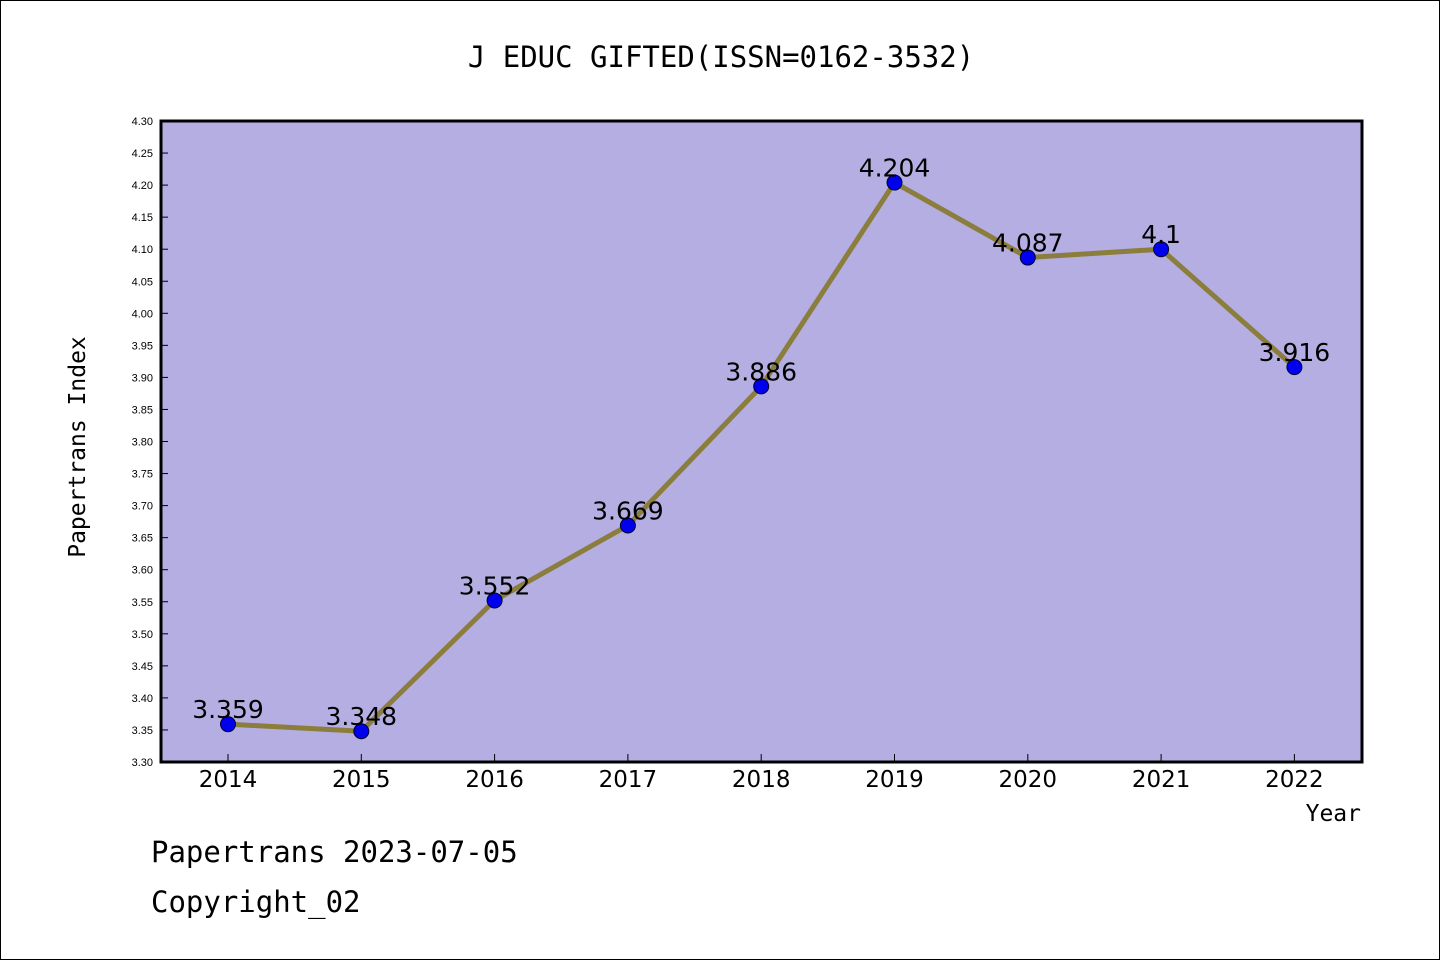 The image size is (1440, 961). I want to click on data-label: 4.204, so click(895, 168).